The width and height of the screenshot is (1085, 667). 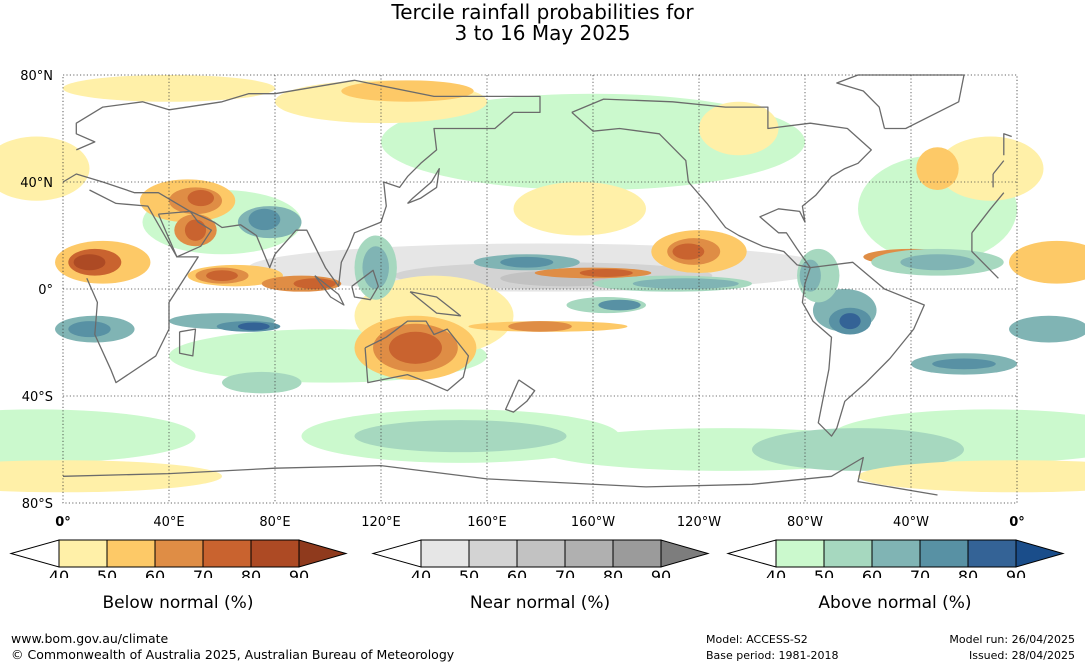 What do you see at coordinates (1021, 655) in the screenshot?
I see `footer-issued: Issued: 28/04/2025` at bounding box center [1021, 655].